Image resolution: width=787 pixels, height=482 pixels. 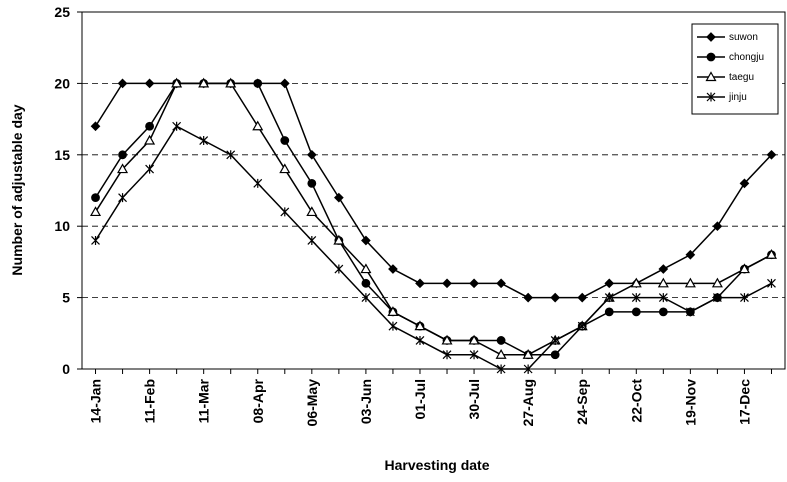 I want to click on x-axis-title: Harvesting date, so click(x=436, y=465).